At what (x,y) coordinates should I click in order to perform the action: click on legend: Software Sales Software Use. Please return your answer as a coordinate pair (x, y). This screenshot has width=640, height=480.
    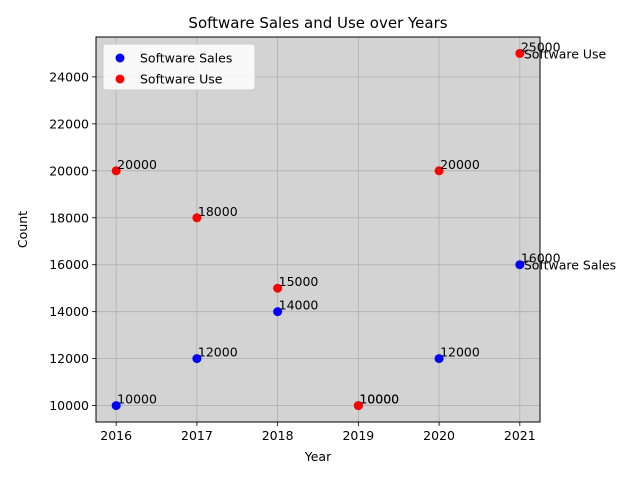
    Looking at the image, I should click on (179, 67).